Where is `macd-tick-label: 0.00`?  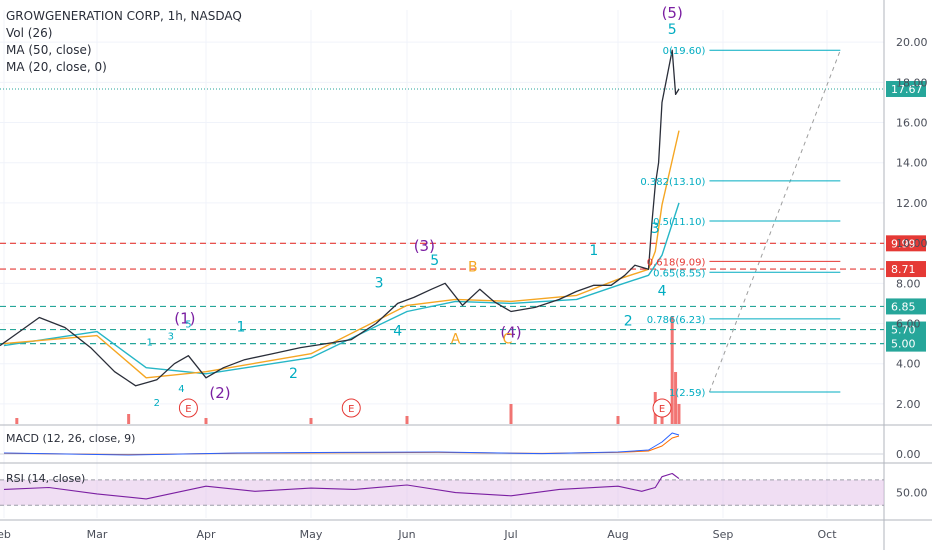 macd-tick-label: 0.00 is located at coordinates (908, 454).